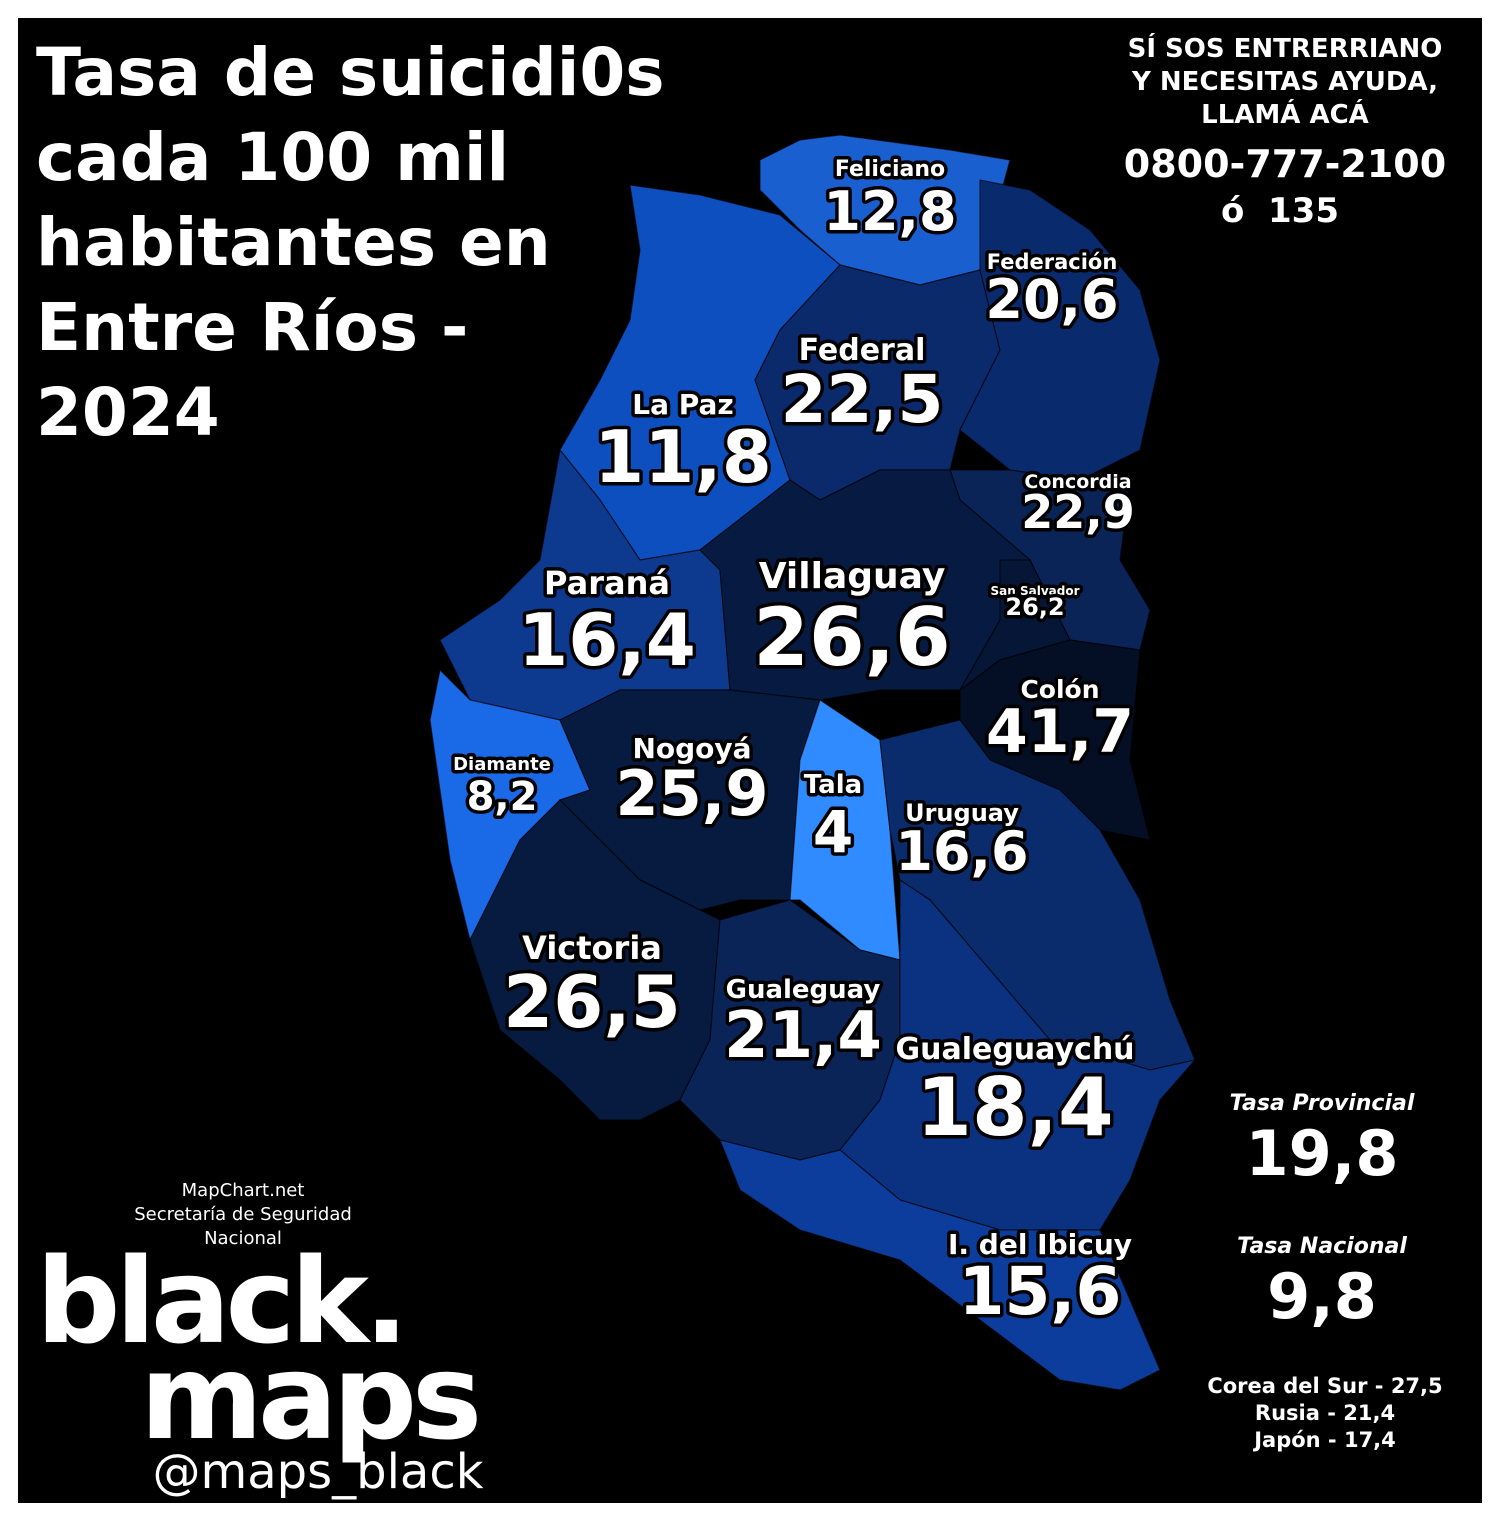  What do you see at coordinates (940, 1265) in the screenshot?
I see `region-ibicuy` at bounding box center [940, 1265].